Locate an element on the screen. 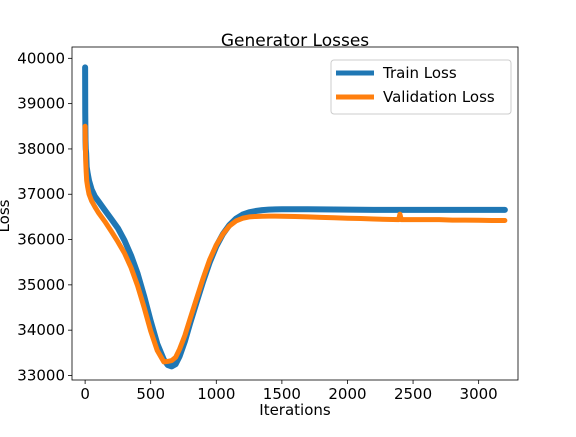  y-tick-label: 38000 is located at coordinates (41, 149).